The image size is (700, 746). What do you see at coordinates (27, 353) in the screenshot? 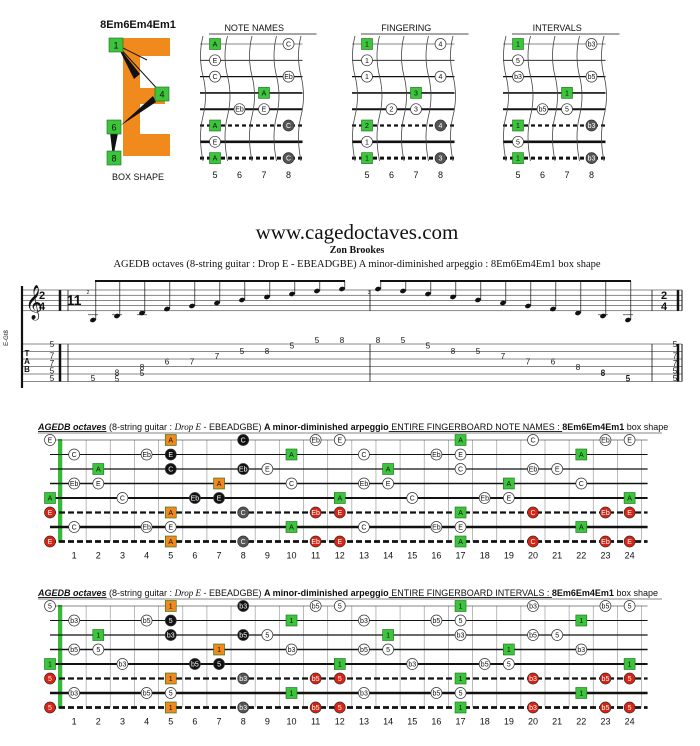
I see `tab-clef-letter: T` at bounding box center [27, 353].